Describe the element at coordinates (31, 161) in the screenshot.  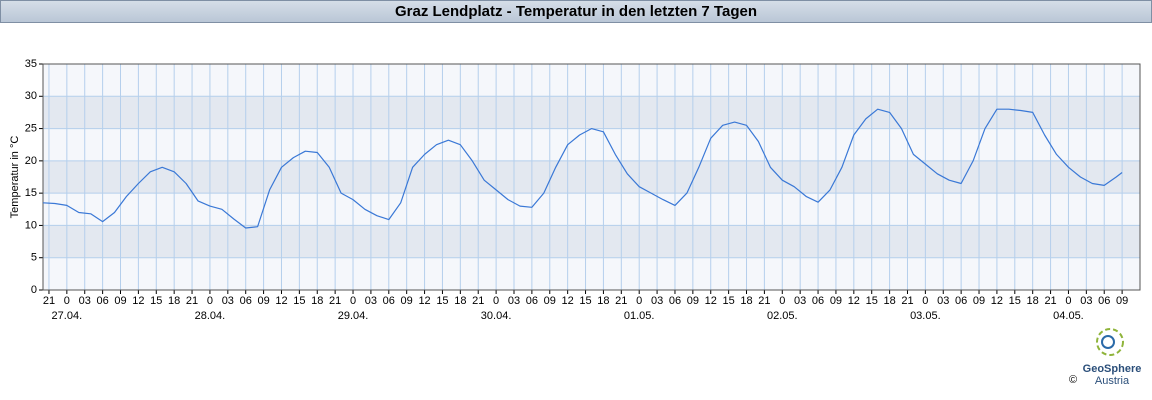
I see `y-tick-label: 20` at that location.